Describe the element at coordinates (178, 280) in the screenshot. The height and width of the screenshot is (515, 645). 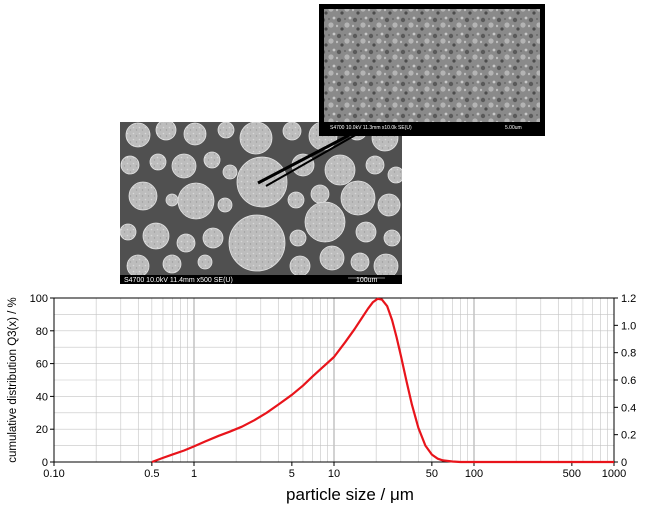
I see `sem-main-caption: S4700 10.0kV 11.4mm x500 SE(U)` at that location.